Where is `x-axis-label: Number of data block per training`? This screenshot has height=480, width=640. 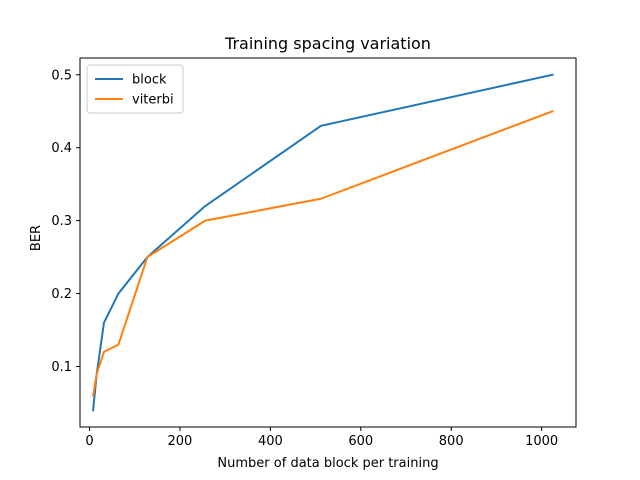
x-axis-label: Number of data block per training is located at coordinates (327, 463).